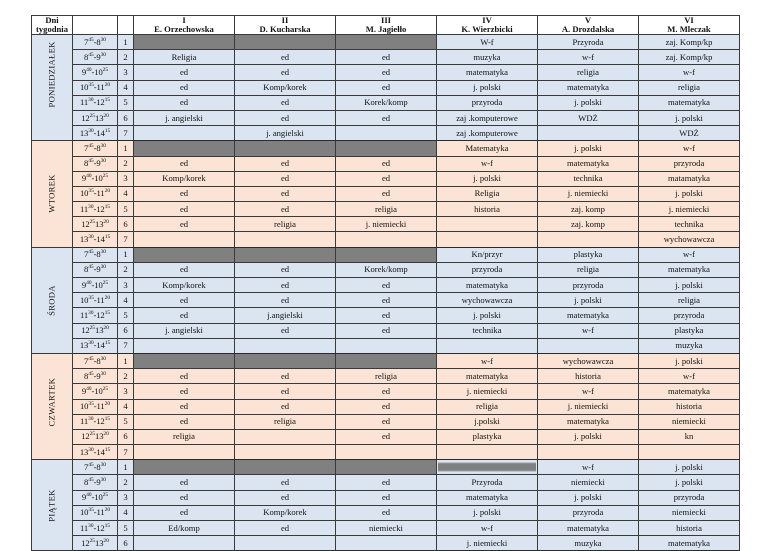 The width and height of the screenshot is (768, 551). What do you see at coordinates (487, 497) in the screenshot?
I see `lesson-cell-piatek-3-class4: matematyka` at bounding box center [487, 497].